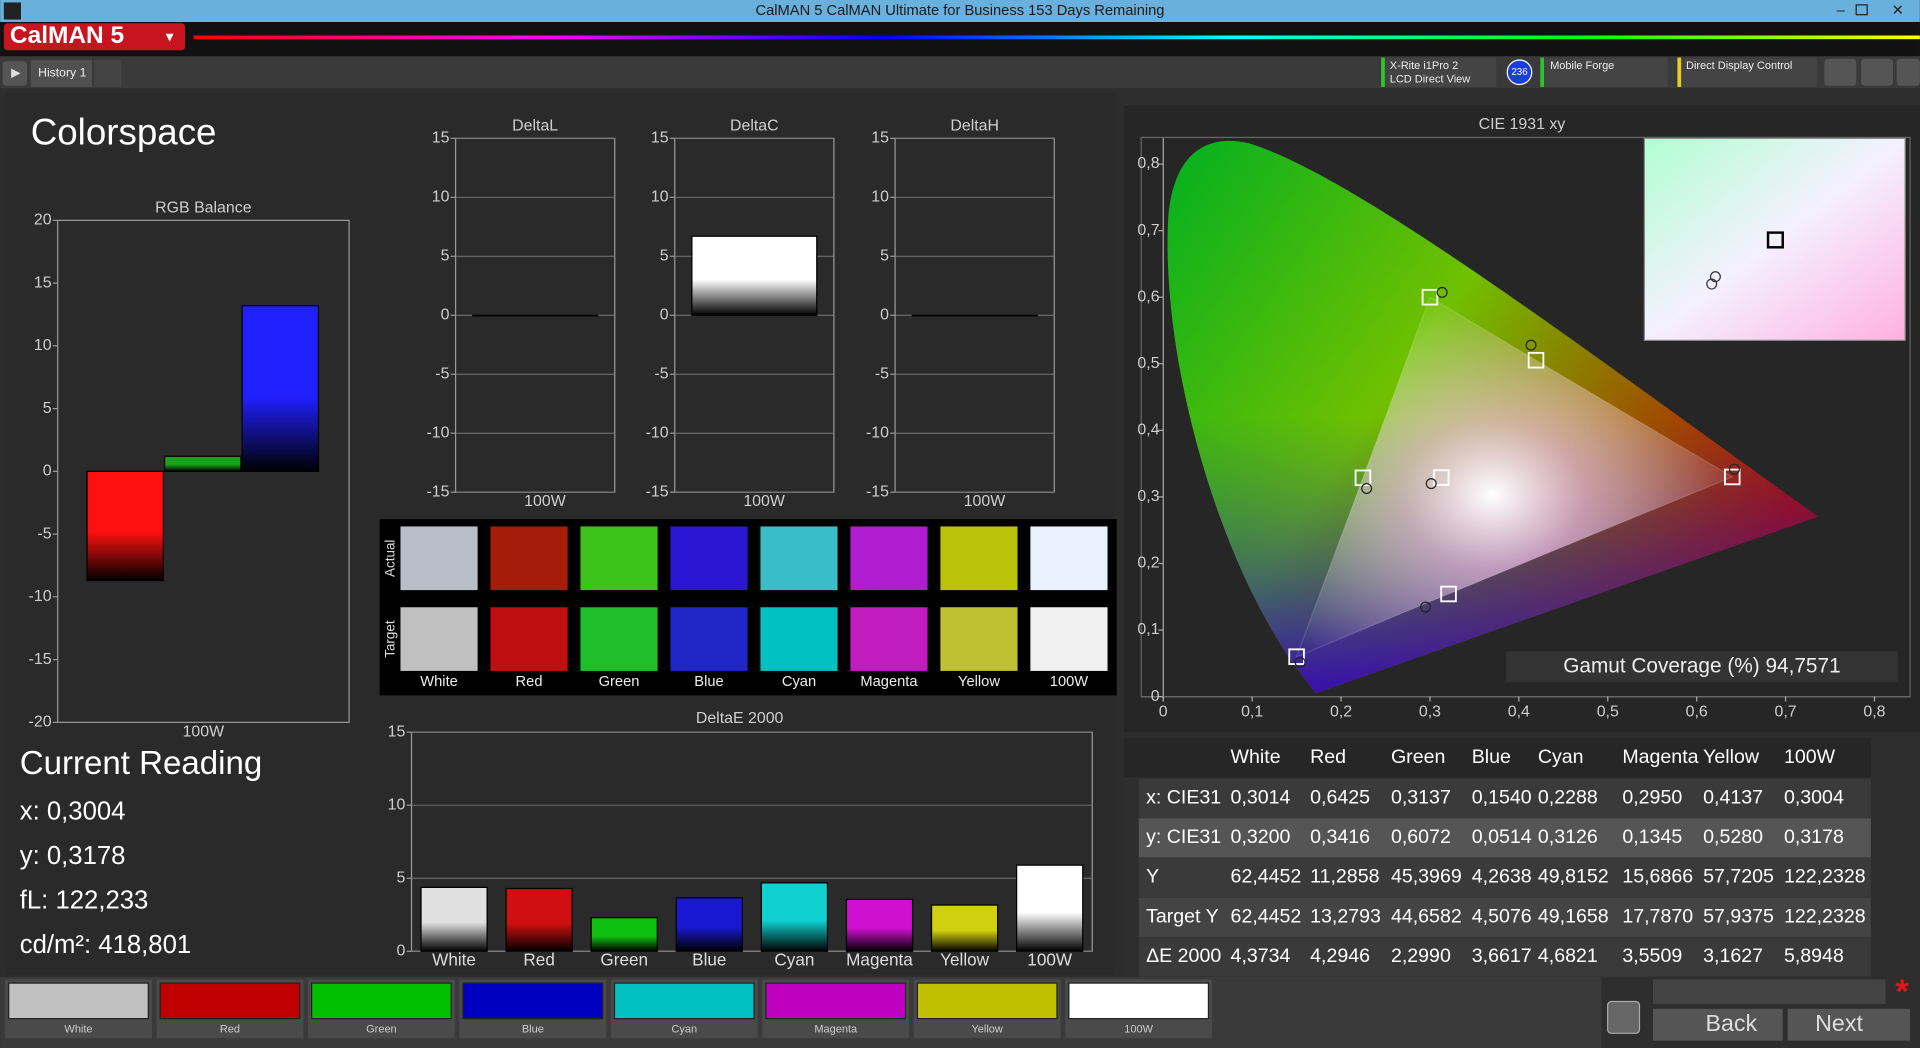 The width and height of the screenshot is (1920, 1048). I want to click on stop-button, so click(1624, 1017).